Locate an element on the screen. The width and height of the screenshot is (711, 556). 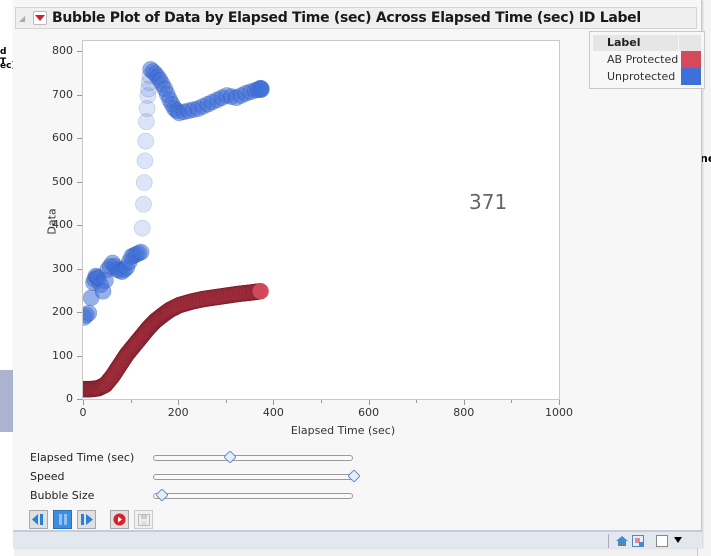
x-tick-label: 800 is located at coordinates (464, 412).